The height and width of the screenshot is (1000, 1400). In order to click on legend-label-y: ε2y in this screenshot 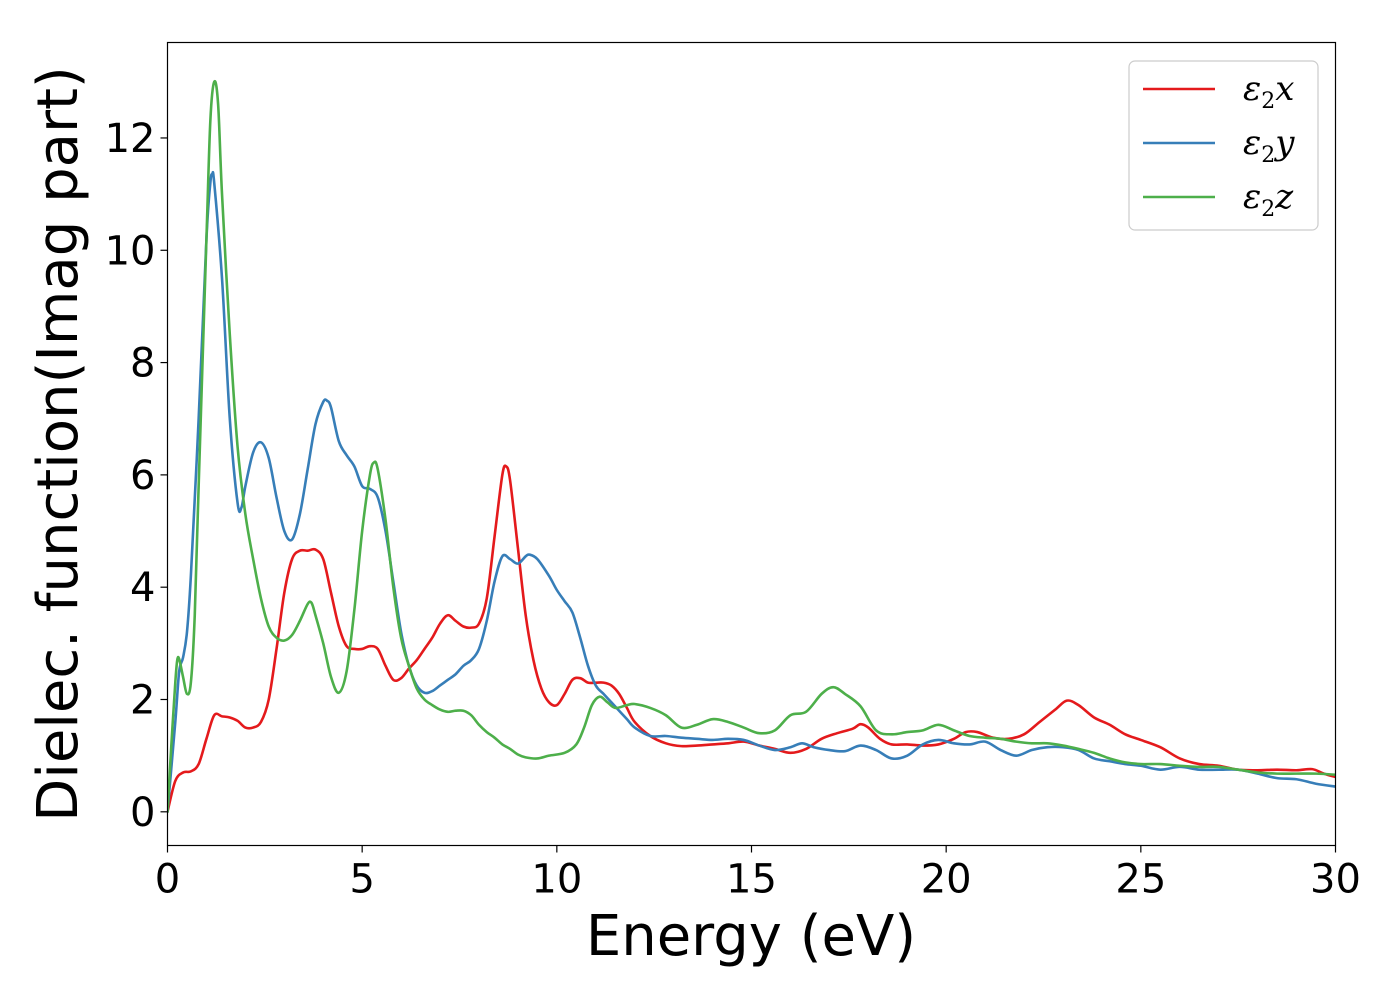, I will do `click(1269, 145)`.